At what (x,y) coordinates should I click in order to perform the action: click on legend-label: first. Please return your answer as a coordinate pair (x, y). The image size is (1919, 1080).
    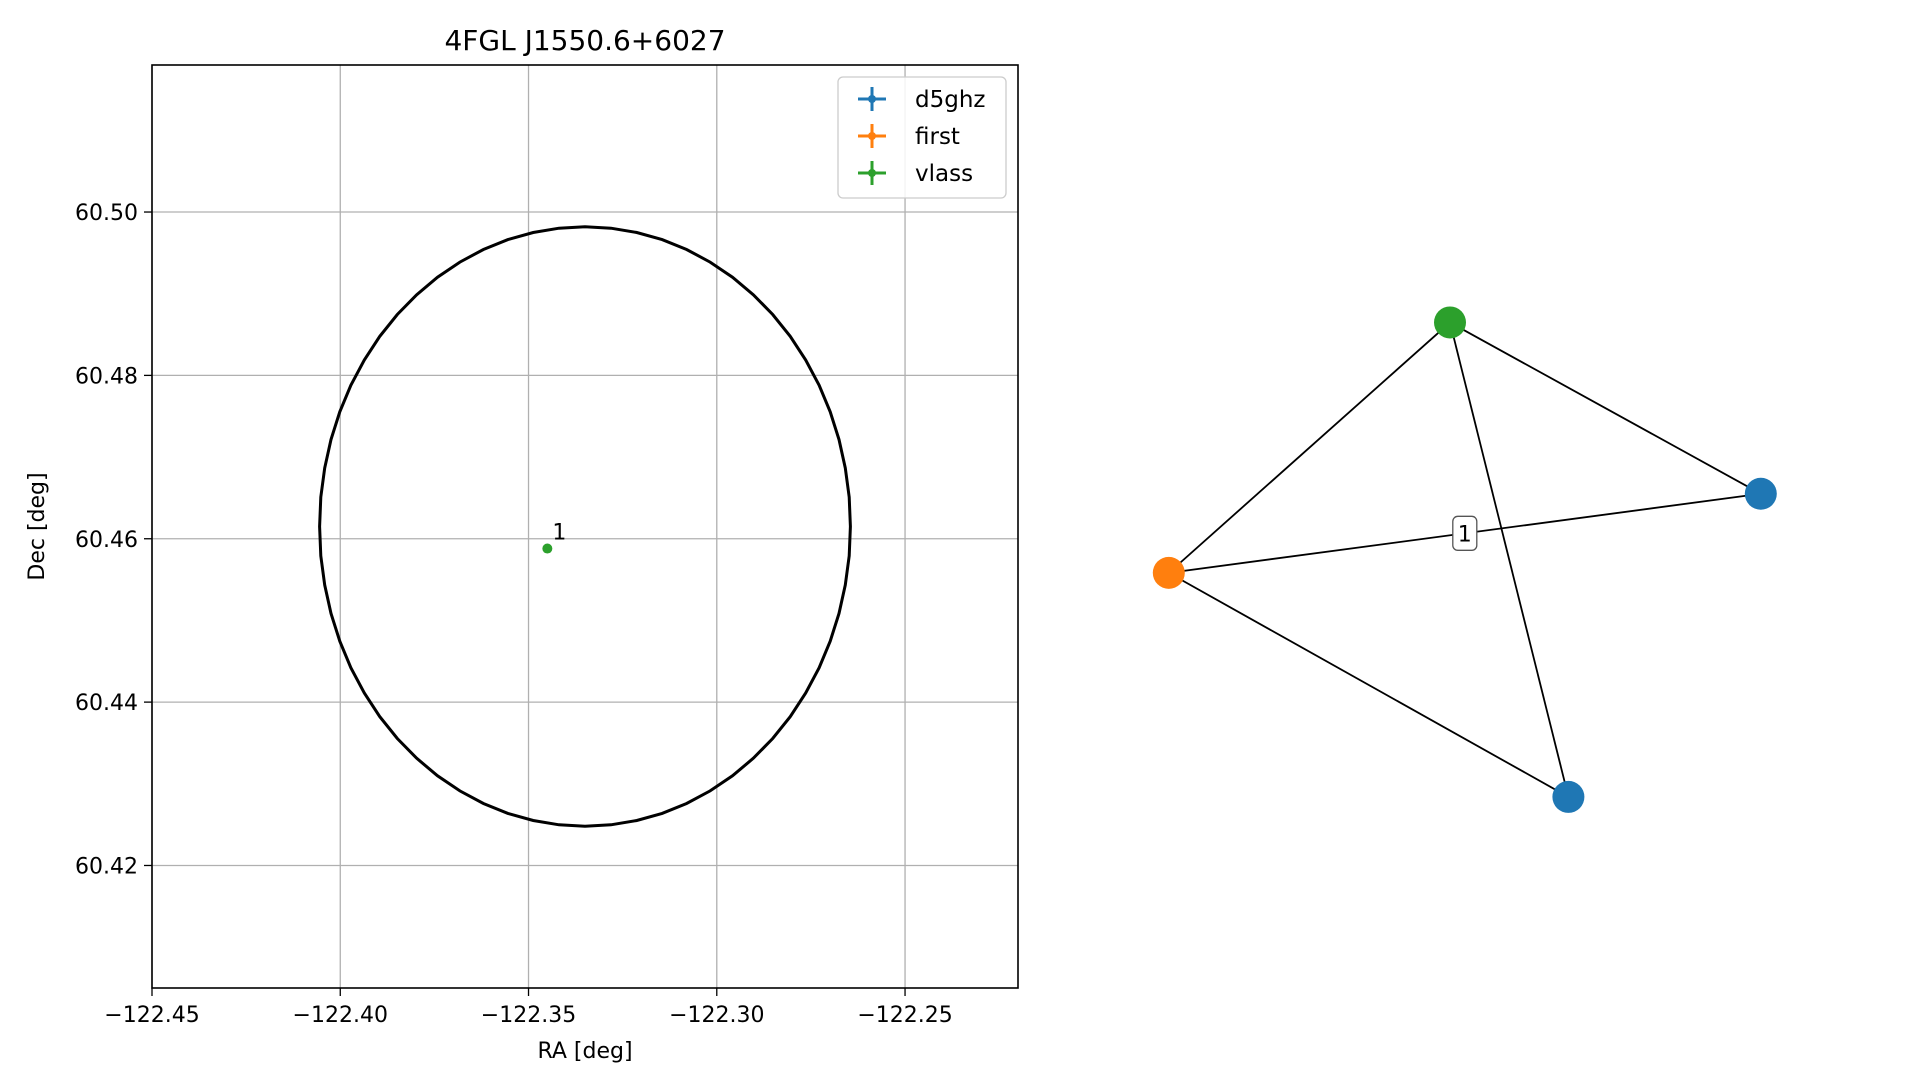
    Looking at the image, I should click on (937, 137).